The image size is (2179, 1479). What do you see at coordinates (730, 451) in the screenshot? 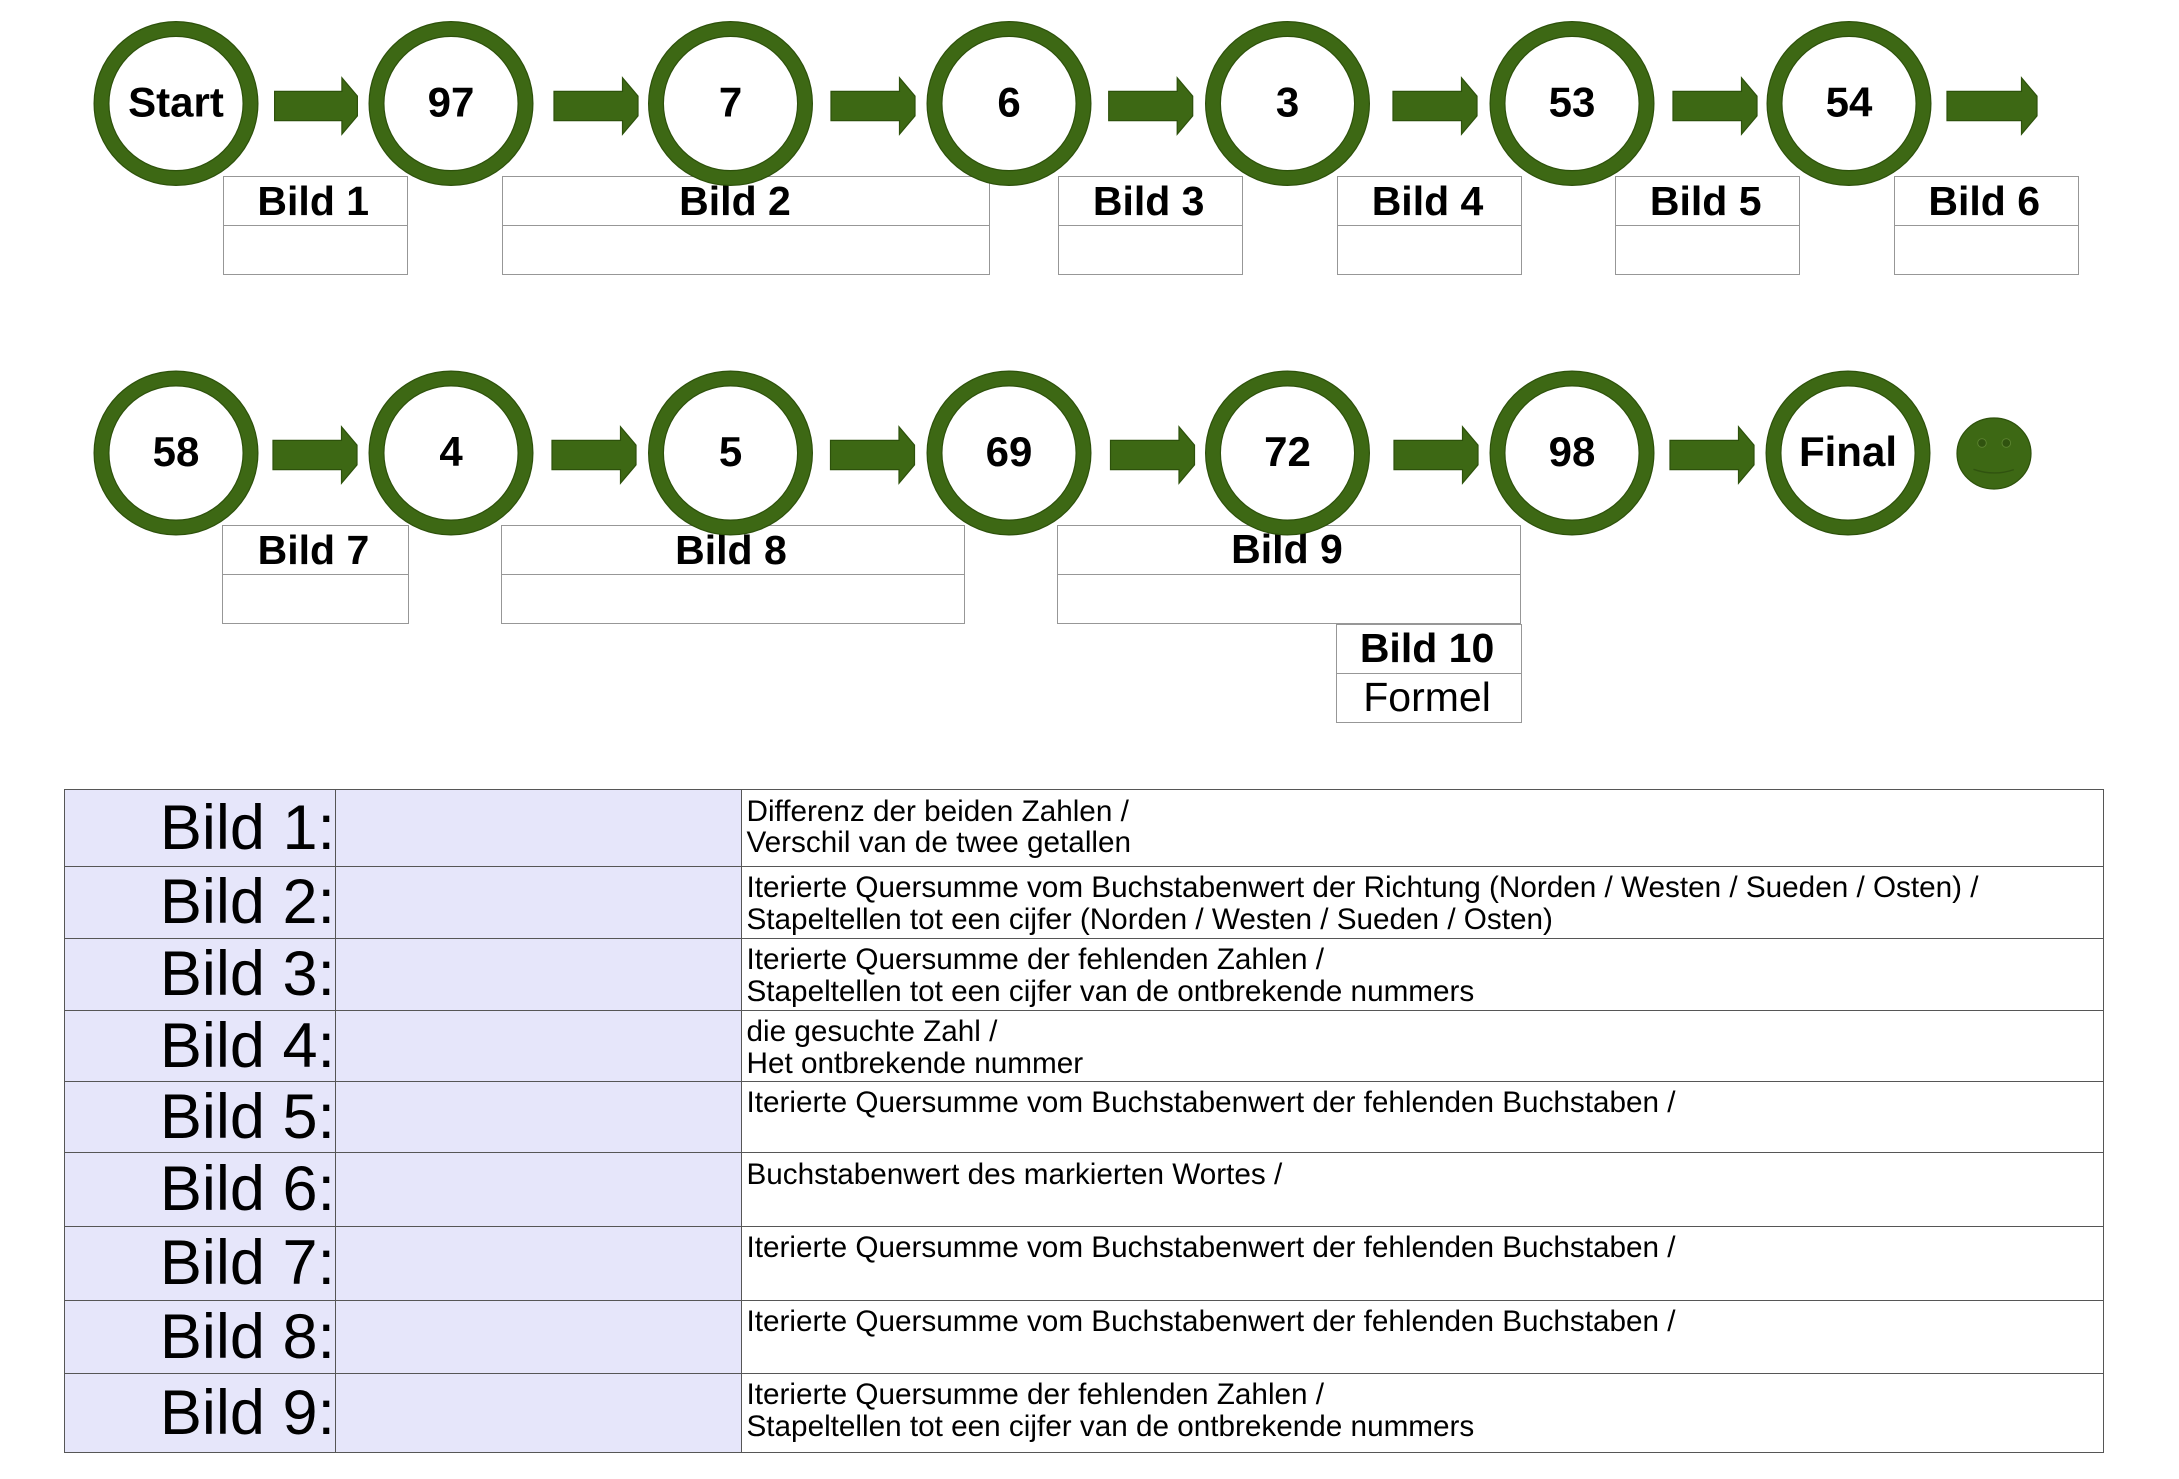
I see `svg-text: 5` at bounding box center [730, 451].